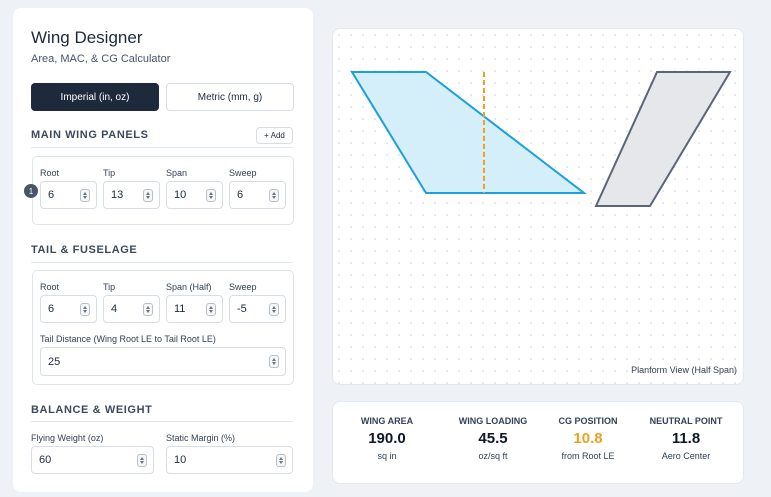 The width and height of the screenshot is (771, 497). What do you see at coordinates (493, 438) in the screenshot?
I see `stat-value: 45.5` at bounding box center [493, 438].